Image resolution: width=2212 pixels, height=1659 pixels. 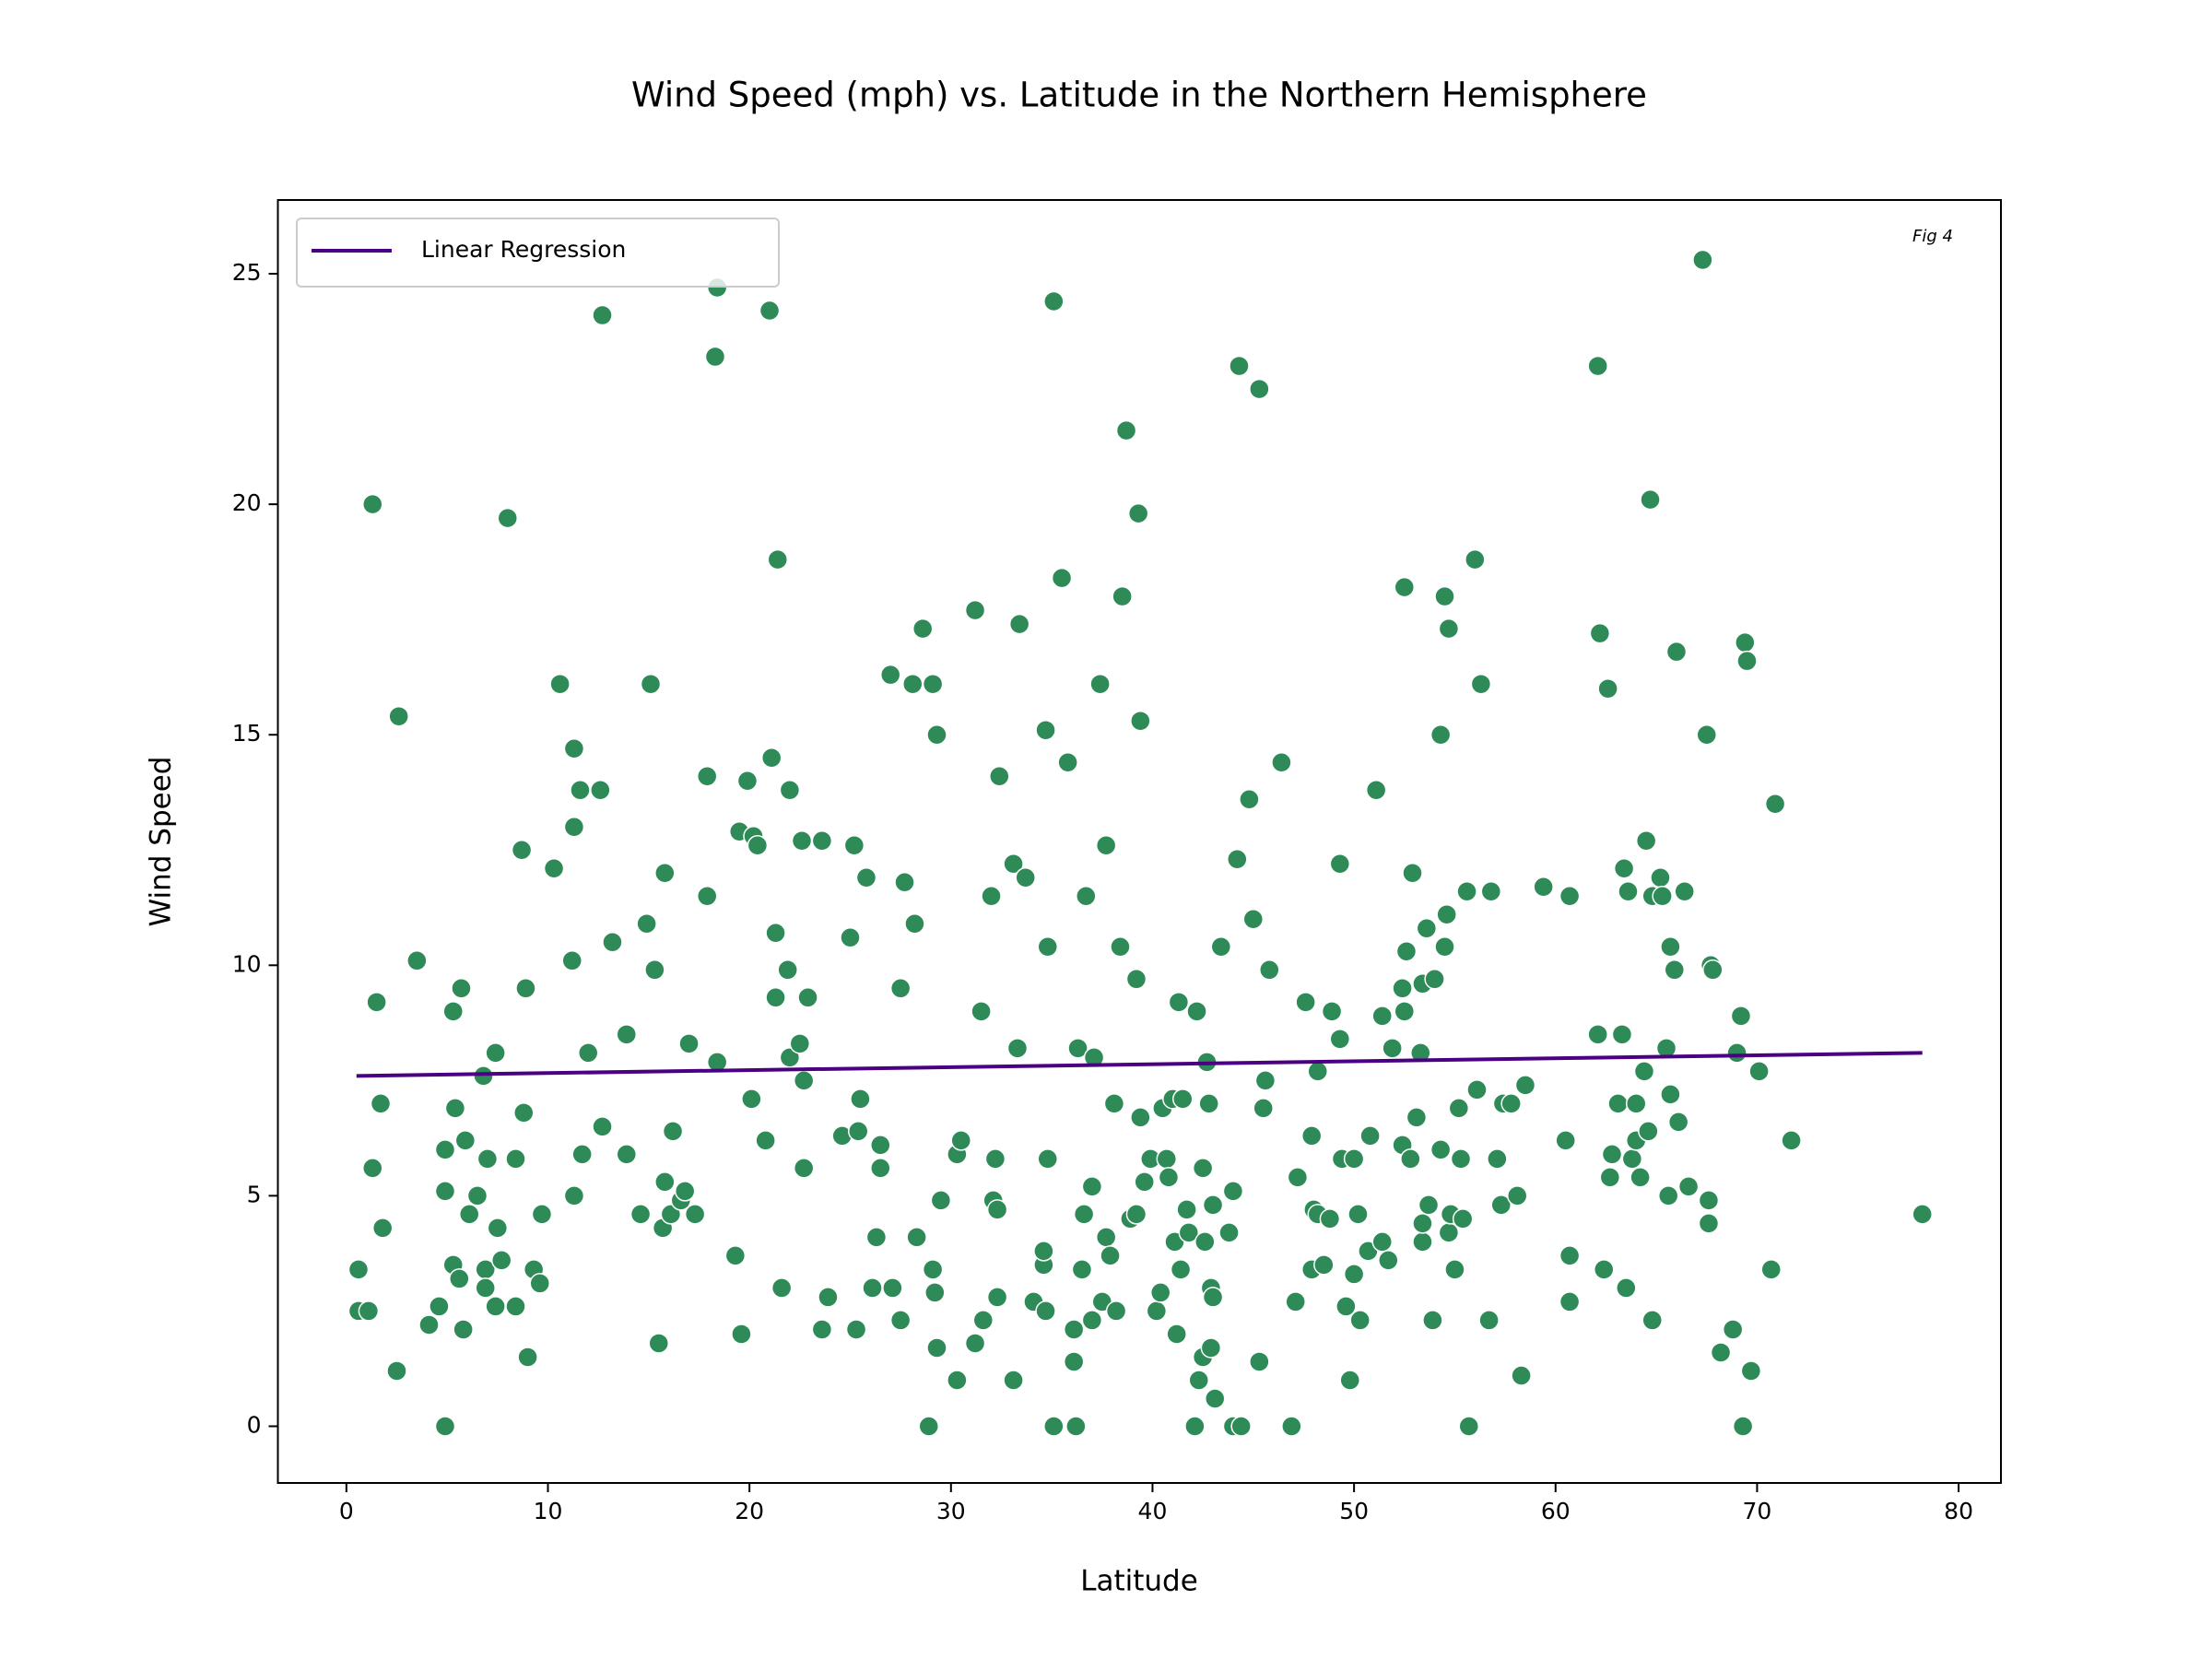 What do you see at coordinates (247, 502) in the screenshot?
I see `y-tick-label: 20` at bounding box center [247, 502].